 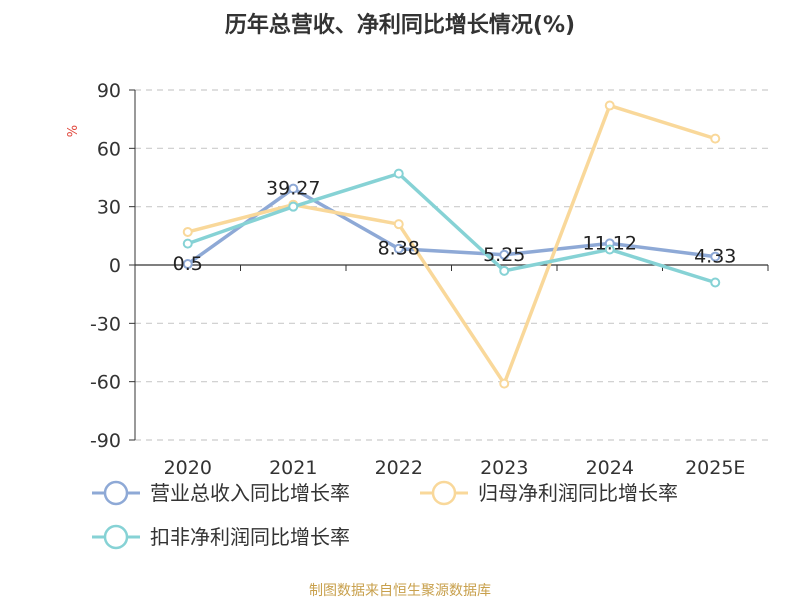 I want to click on y-tick-label: -60, so click(x=105, y=383).